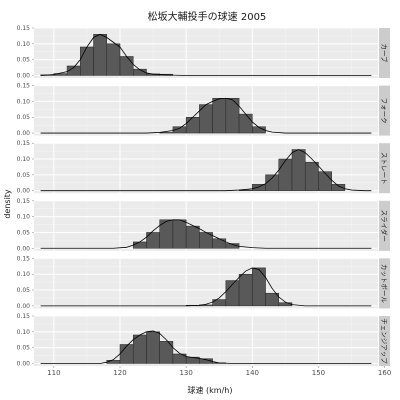 The height and width of the screenshot is (400, 400). I want to click on facet-panel: 0.00 0.05 0.10 0.15 カーブ, so click(203, 52).